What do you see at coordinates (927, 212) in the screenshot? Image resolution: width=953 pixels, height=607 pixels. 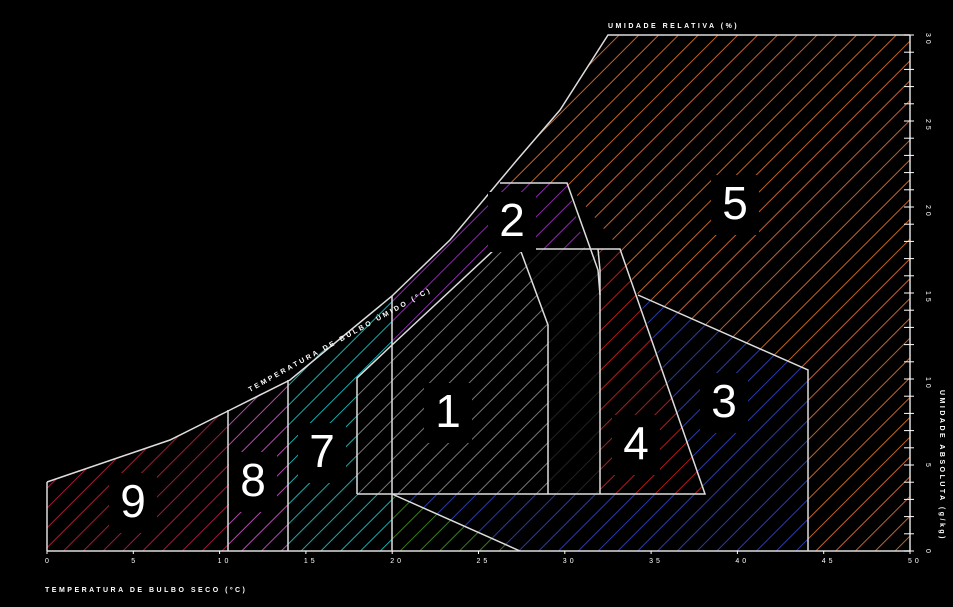 I see `y-tick-label: 20` at bounding box center [927, 212].